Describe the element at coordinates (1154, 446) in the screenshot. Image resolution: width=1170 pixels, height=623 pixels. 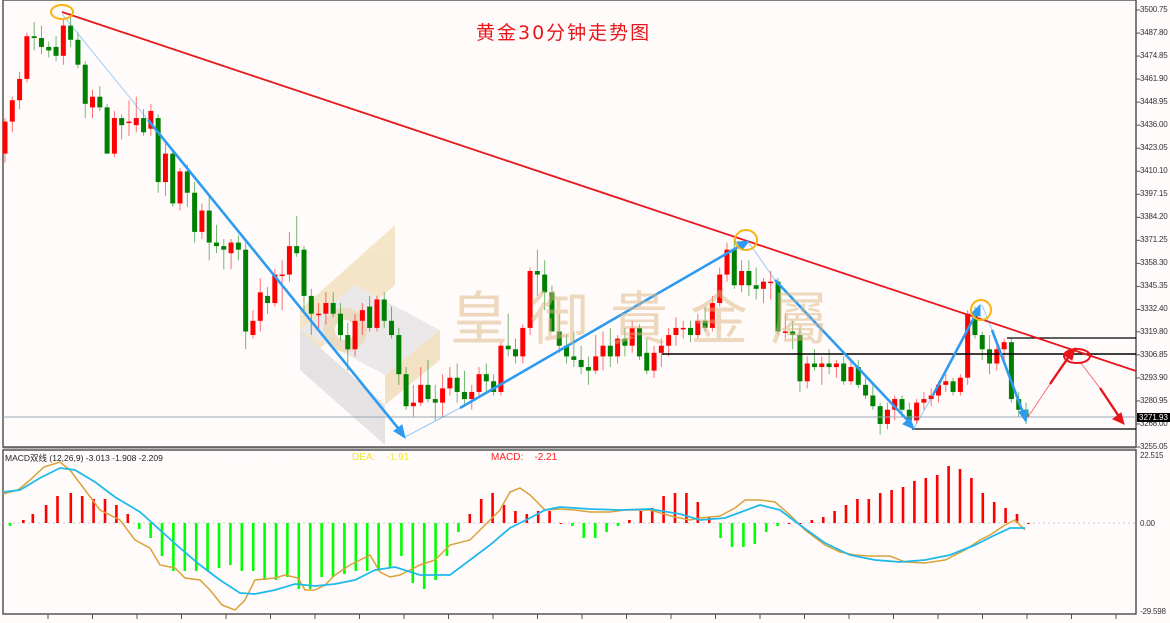
I see `price-axis-label: 3255.05` at that location.